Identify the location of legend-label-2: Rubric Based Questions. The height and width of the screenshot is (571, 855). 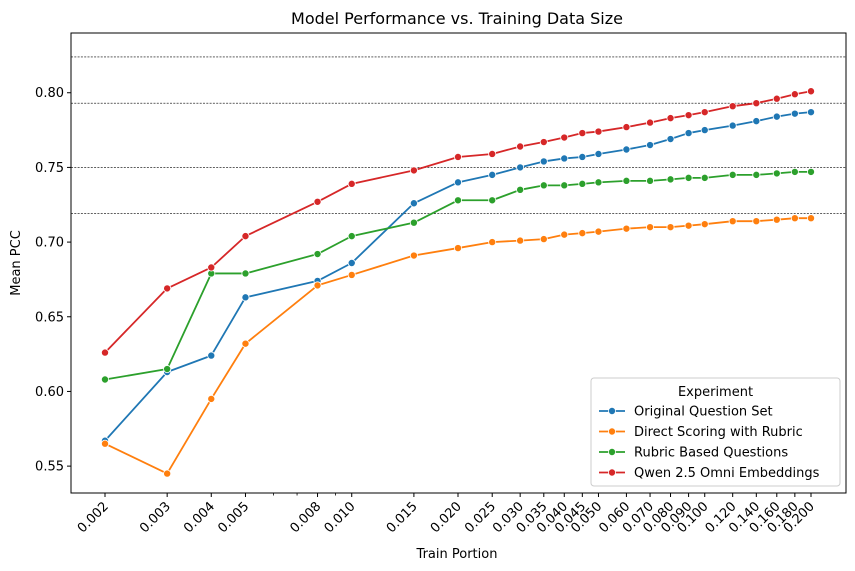
(711, 453).